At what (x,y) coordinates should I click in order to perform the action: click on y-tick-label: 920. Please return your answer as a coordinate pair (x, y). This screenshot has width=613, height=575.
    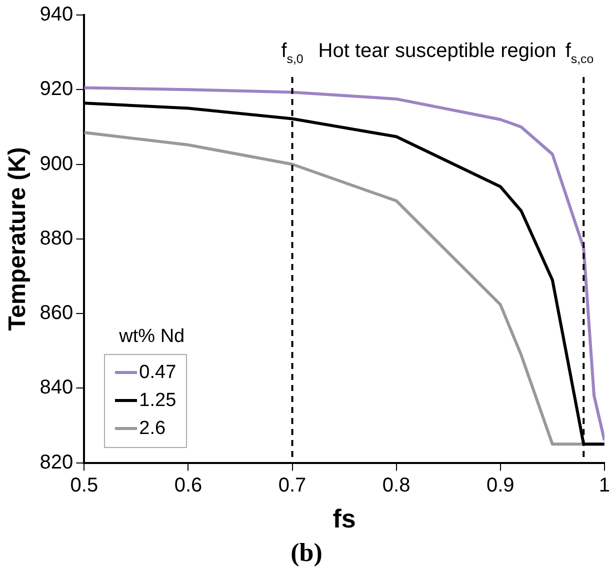
    Looking at the image, I should click on (57, 89).